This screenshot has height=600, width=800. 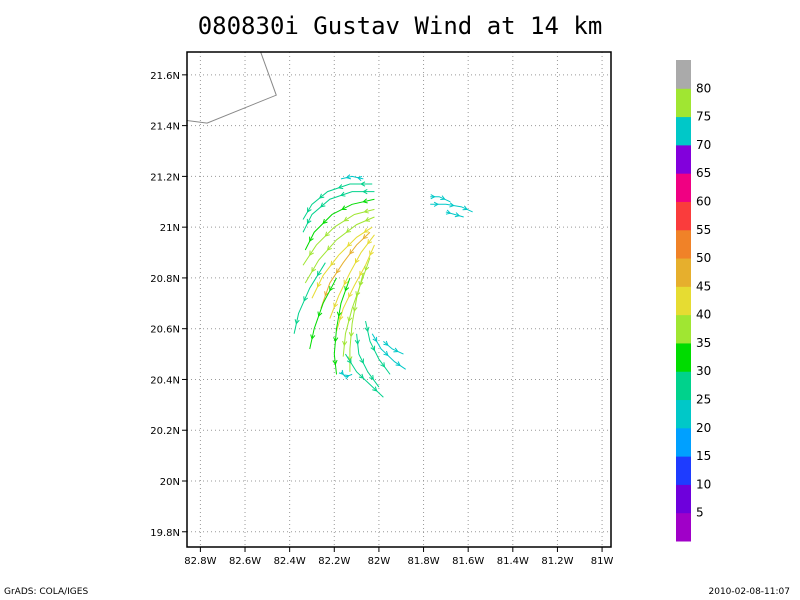 What do you see at coordinates (703, 286) in the screenshot?
I see `colorbar-label: 45` at bounding box center [703, 286].